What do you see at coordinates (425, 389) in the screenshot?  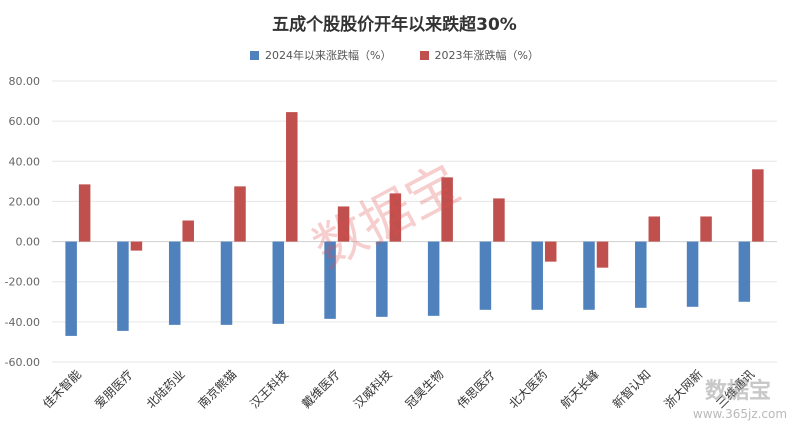 I see `x-tick-label: 冠昊生物` at bounding box center [425, 389].